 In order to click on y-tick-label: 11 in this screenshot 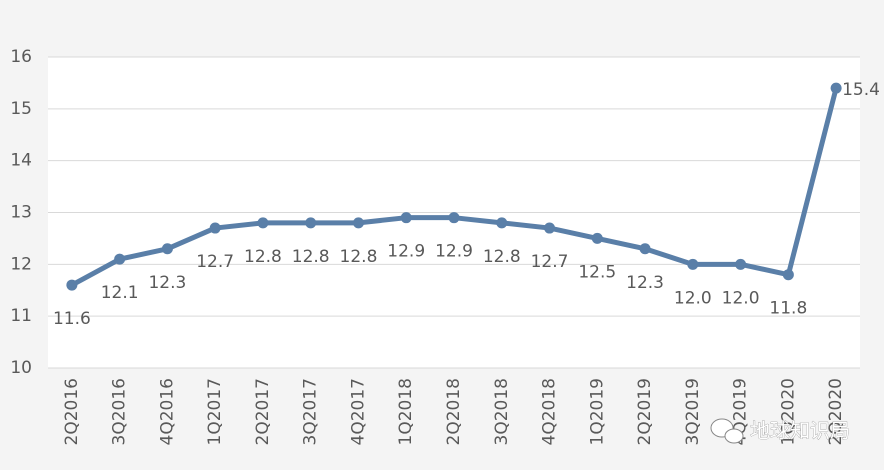, I will do `click(21, 316)`.